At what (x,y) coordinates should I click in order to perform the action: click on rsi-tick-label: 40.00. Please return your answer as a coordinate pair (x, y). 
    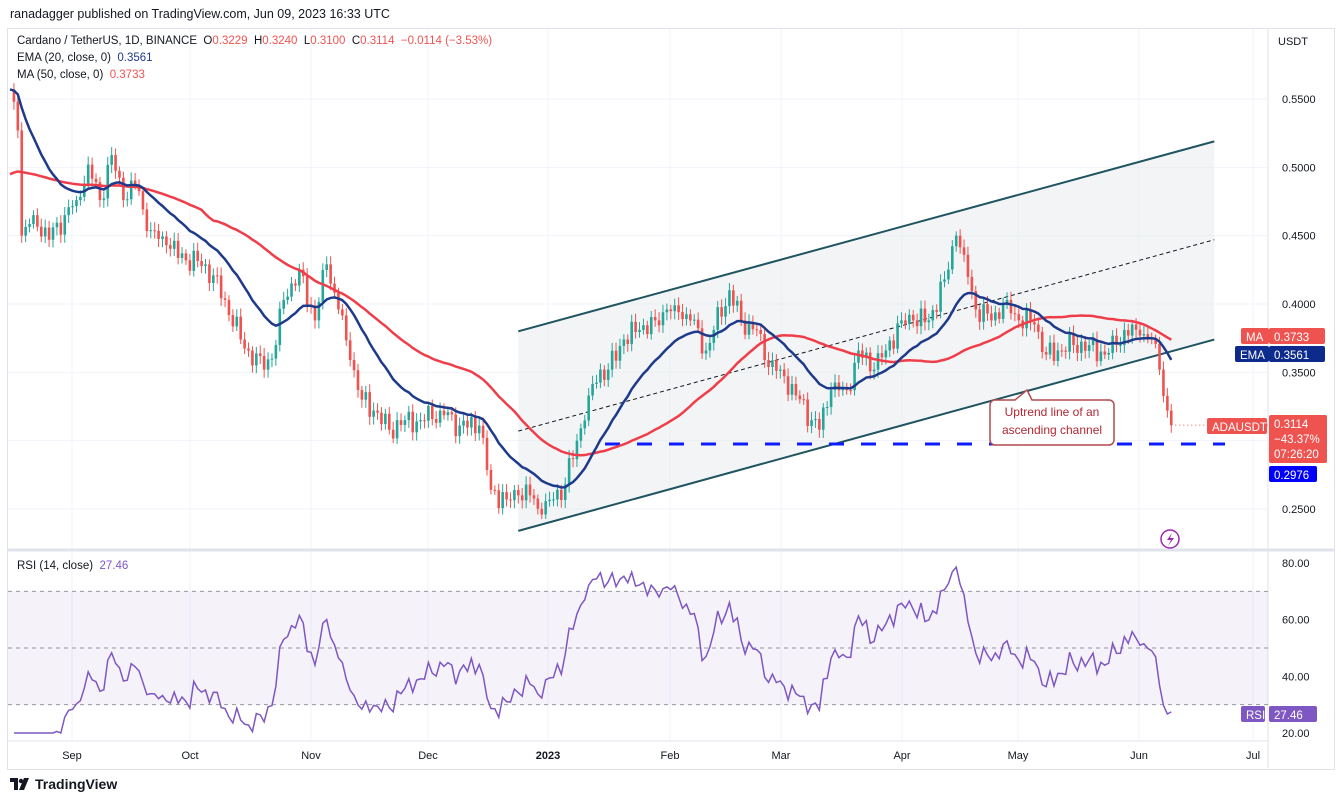
    Looking at the image, I should click on (1296, 677).